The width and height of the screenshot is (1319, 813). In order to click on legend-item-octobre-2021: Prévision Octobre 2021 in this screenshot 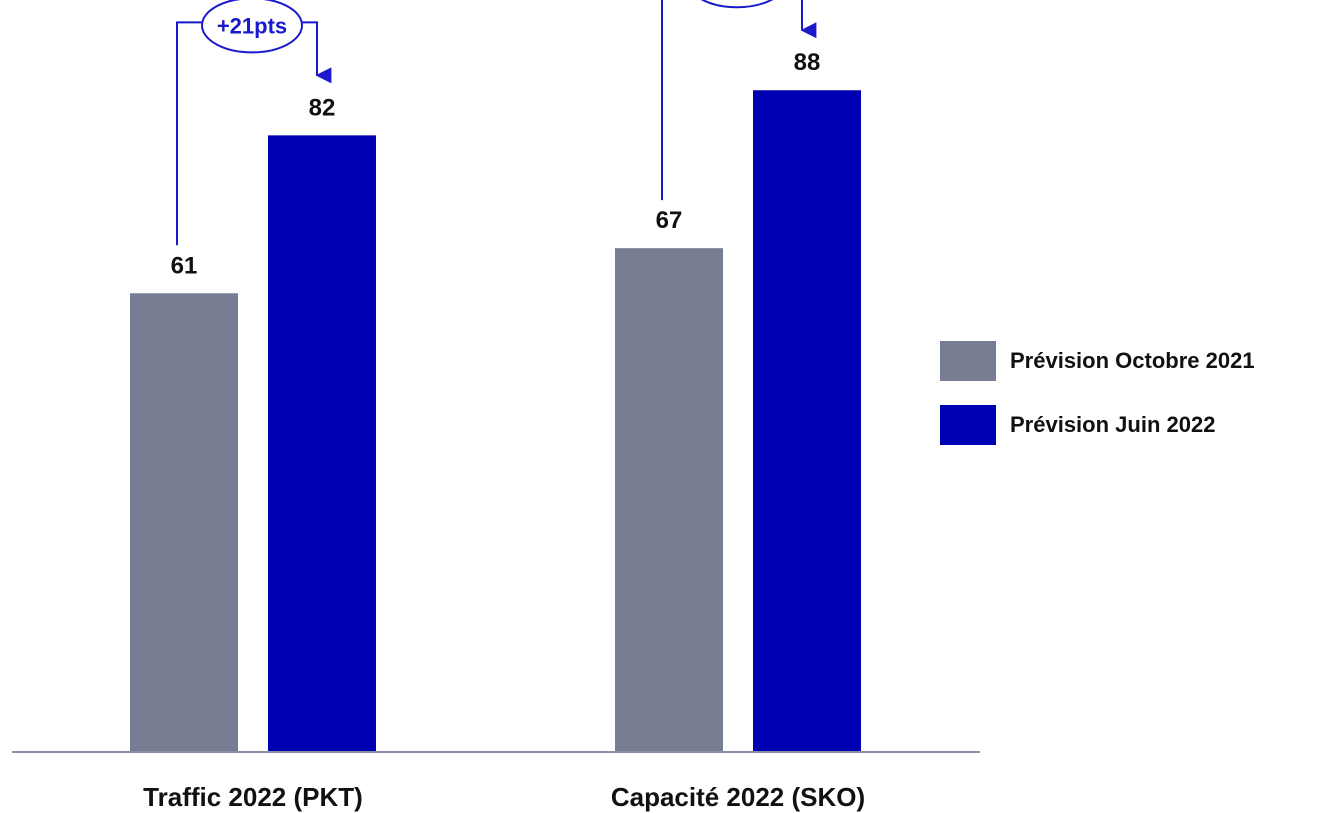, I will do `click(1097, 361)`.